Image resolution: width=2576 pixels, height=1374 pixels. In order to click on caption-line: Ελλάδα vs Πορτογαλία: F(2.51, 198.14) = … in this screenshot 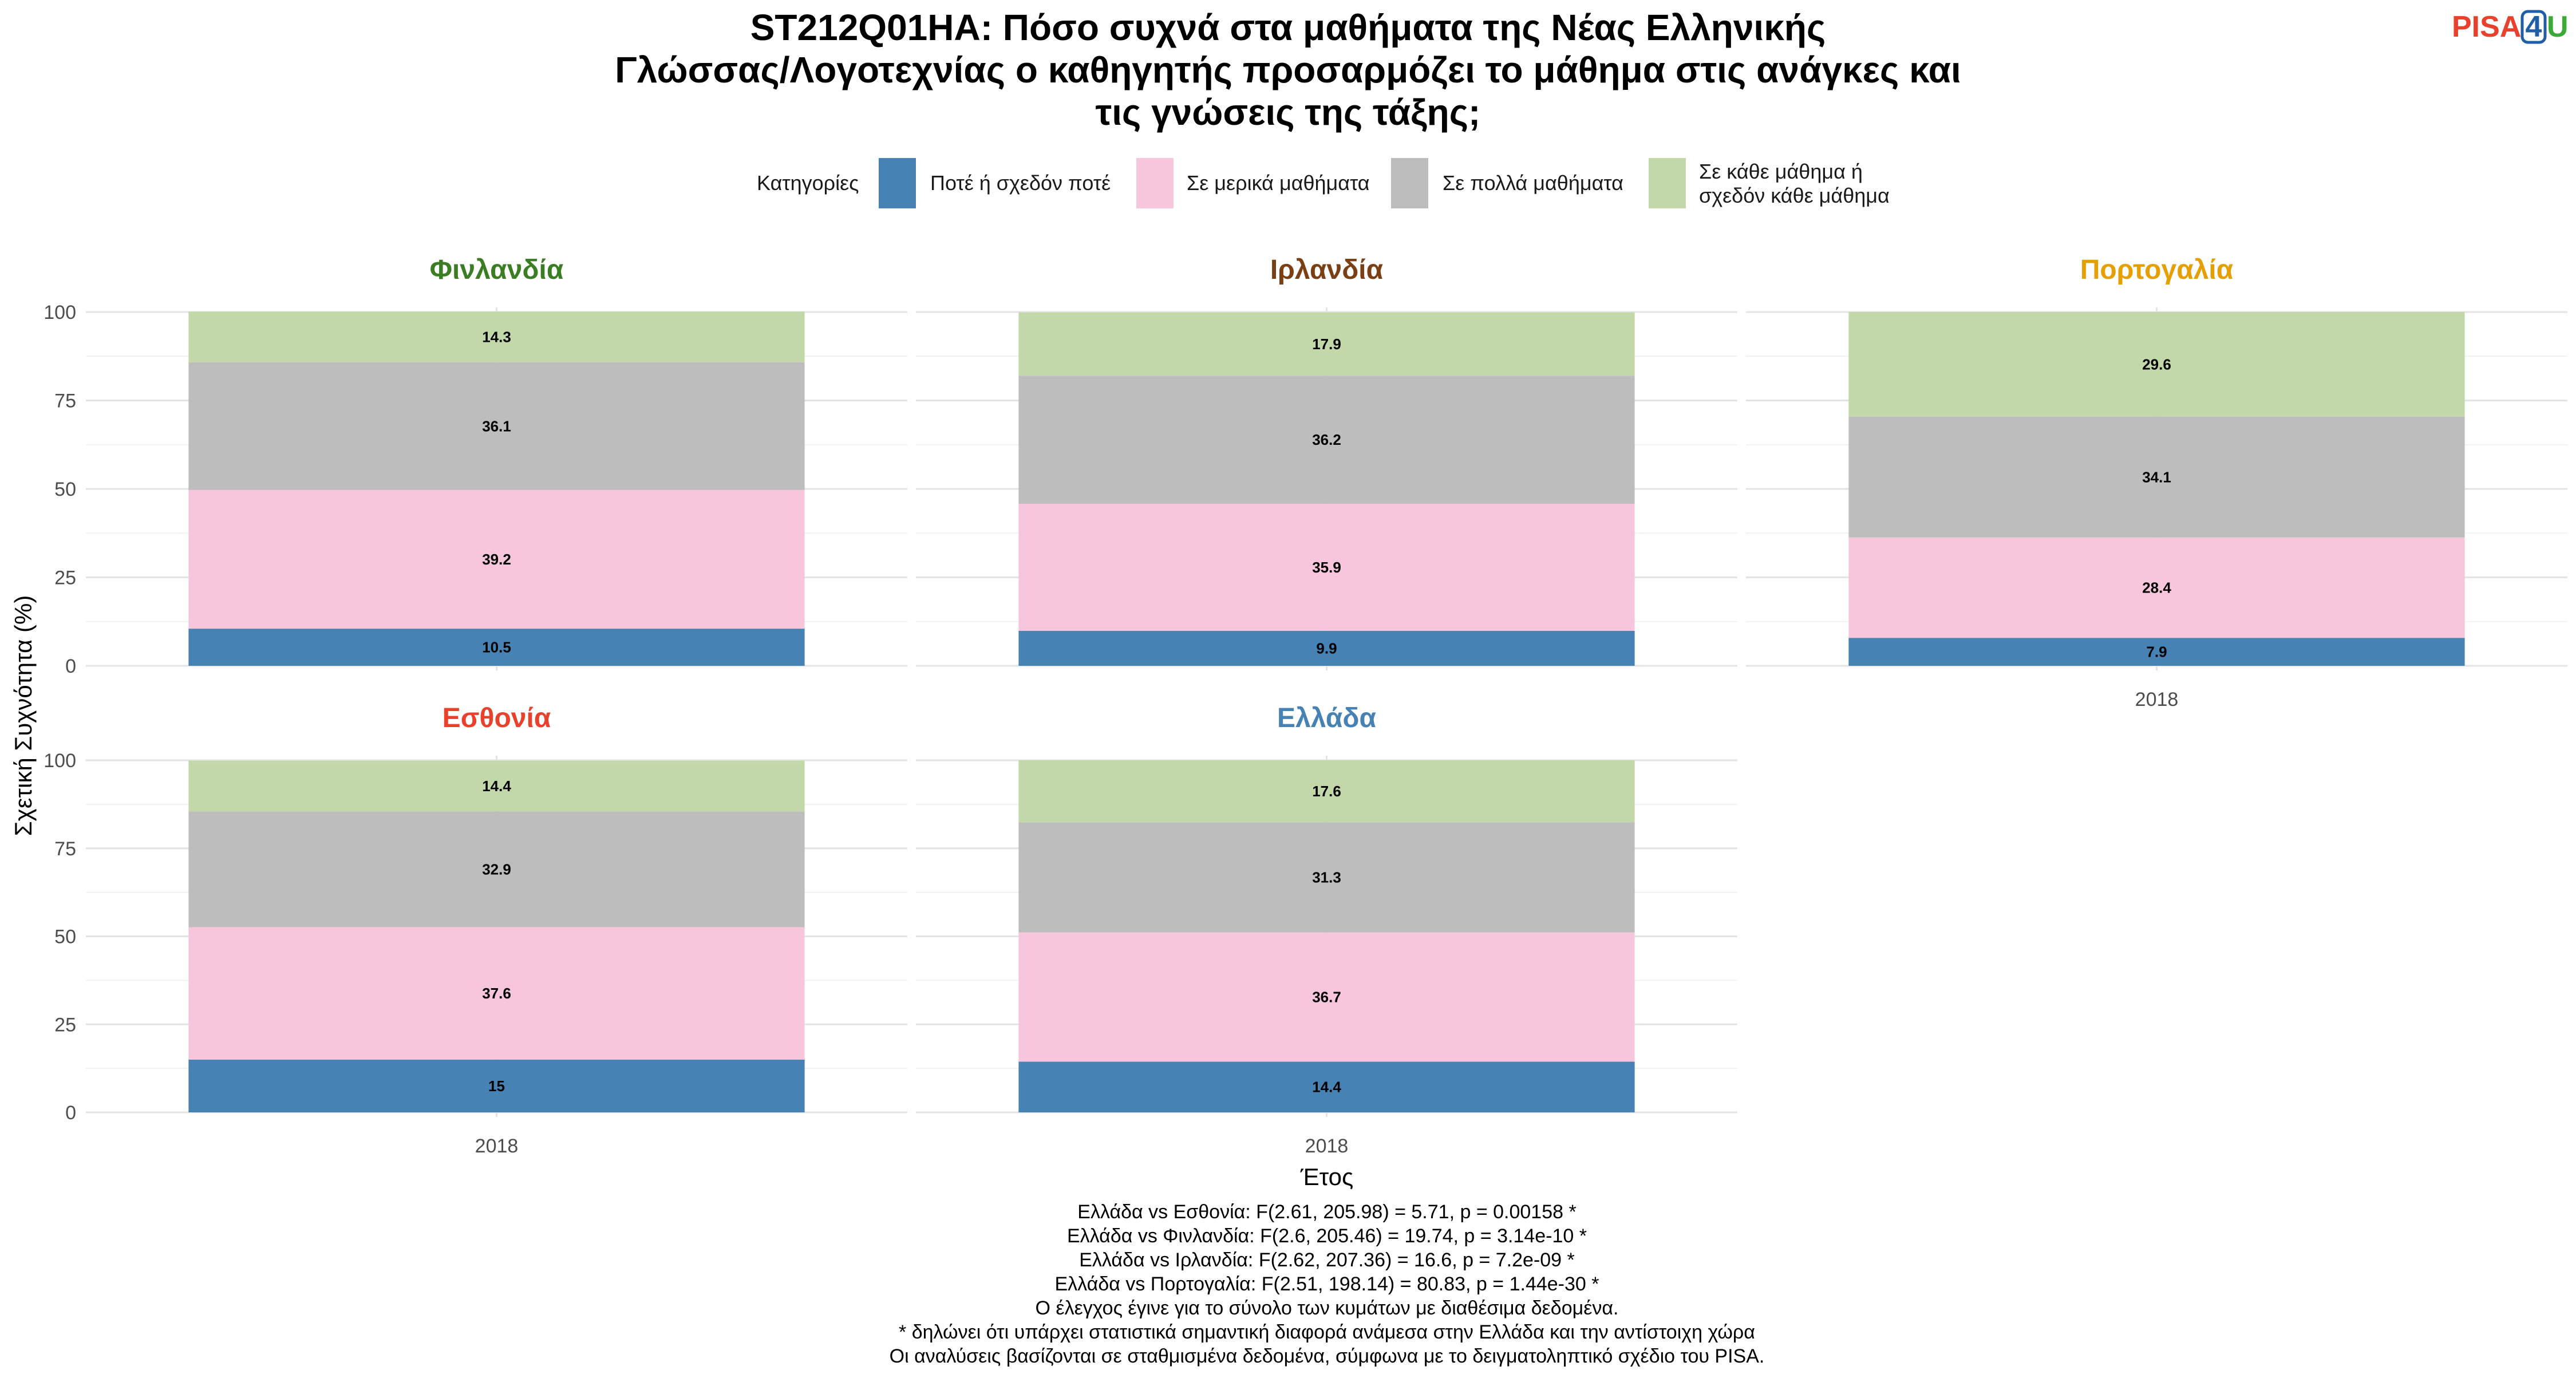, I will do `click(1327, 1284)`.